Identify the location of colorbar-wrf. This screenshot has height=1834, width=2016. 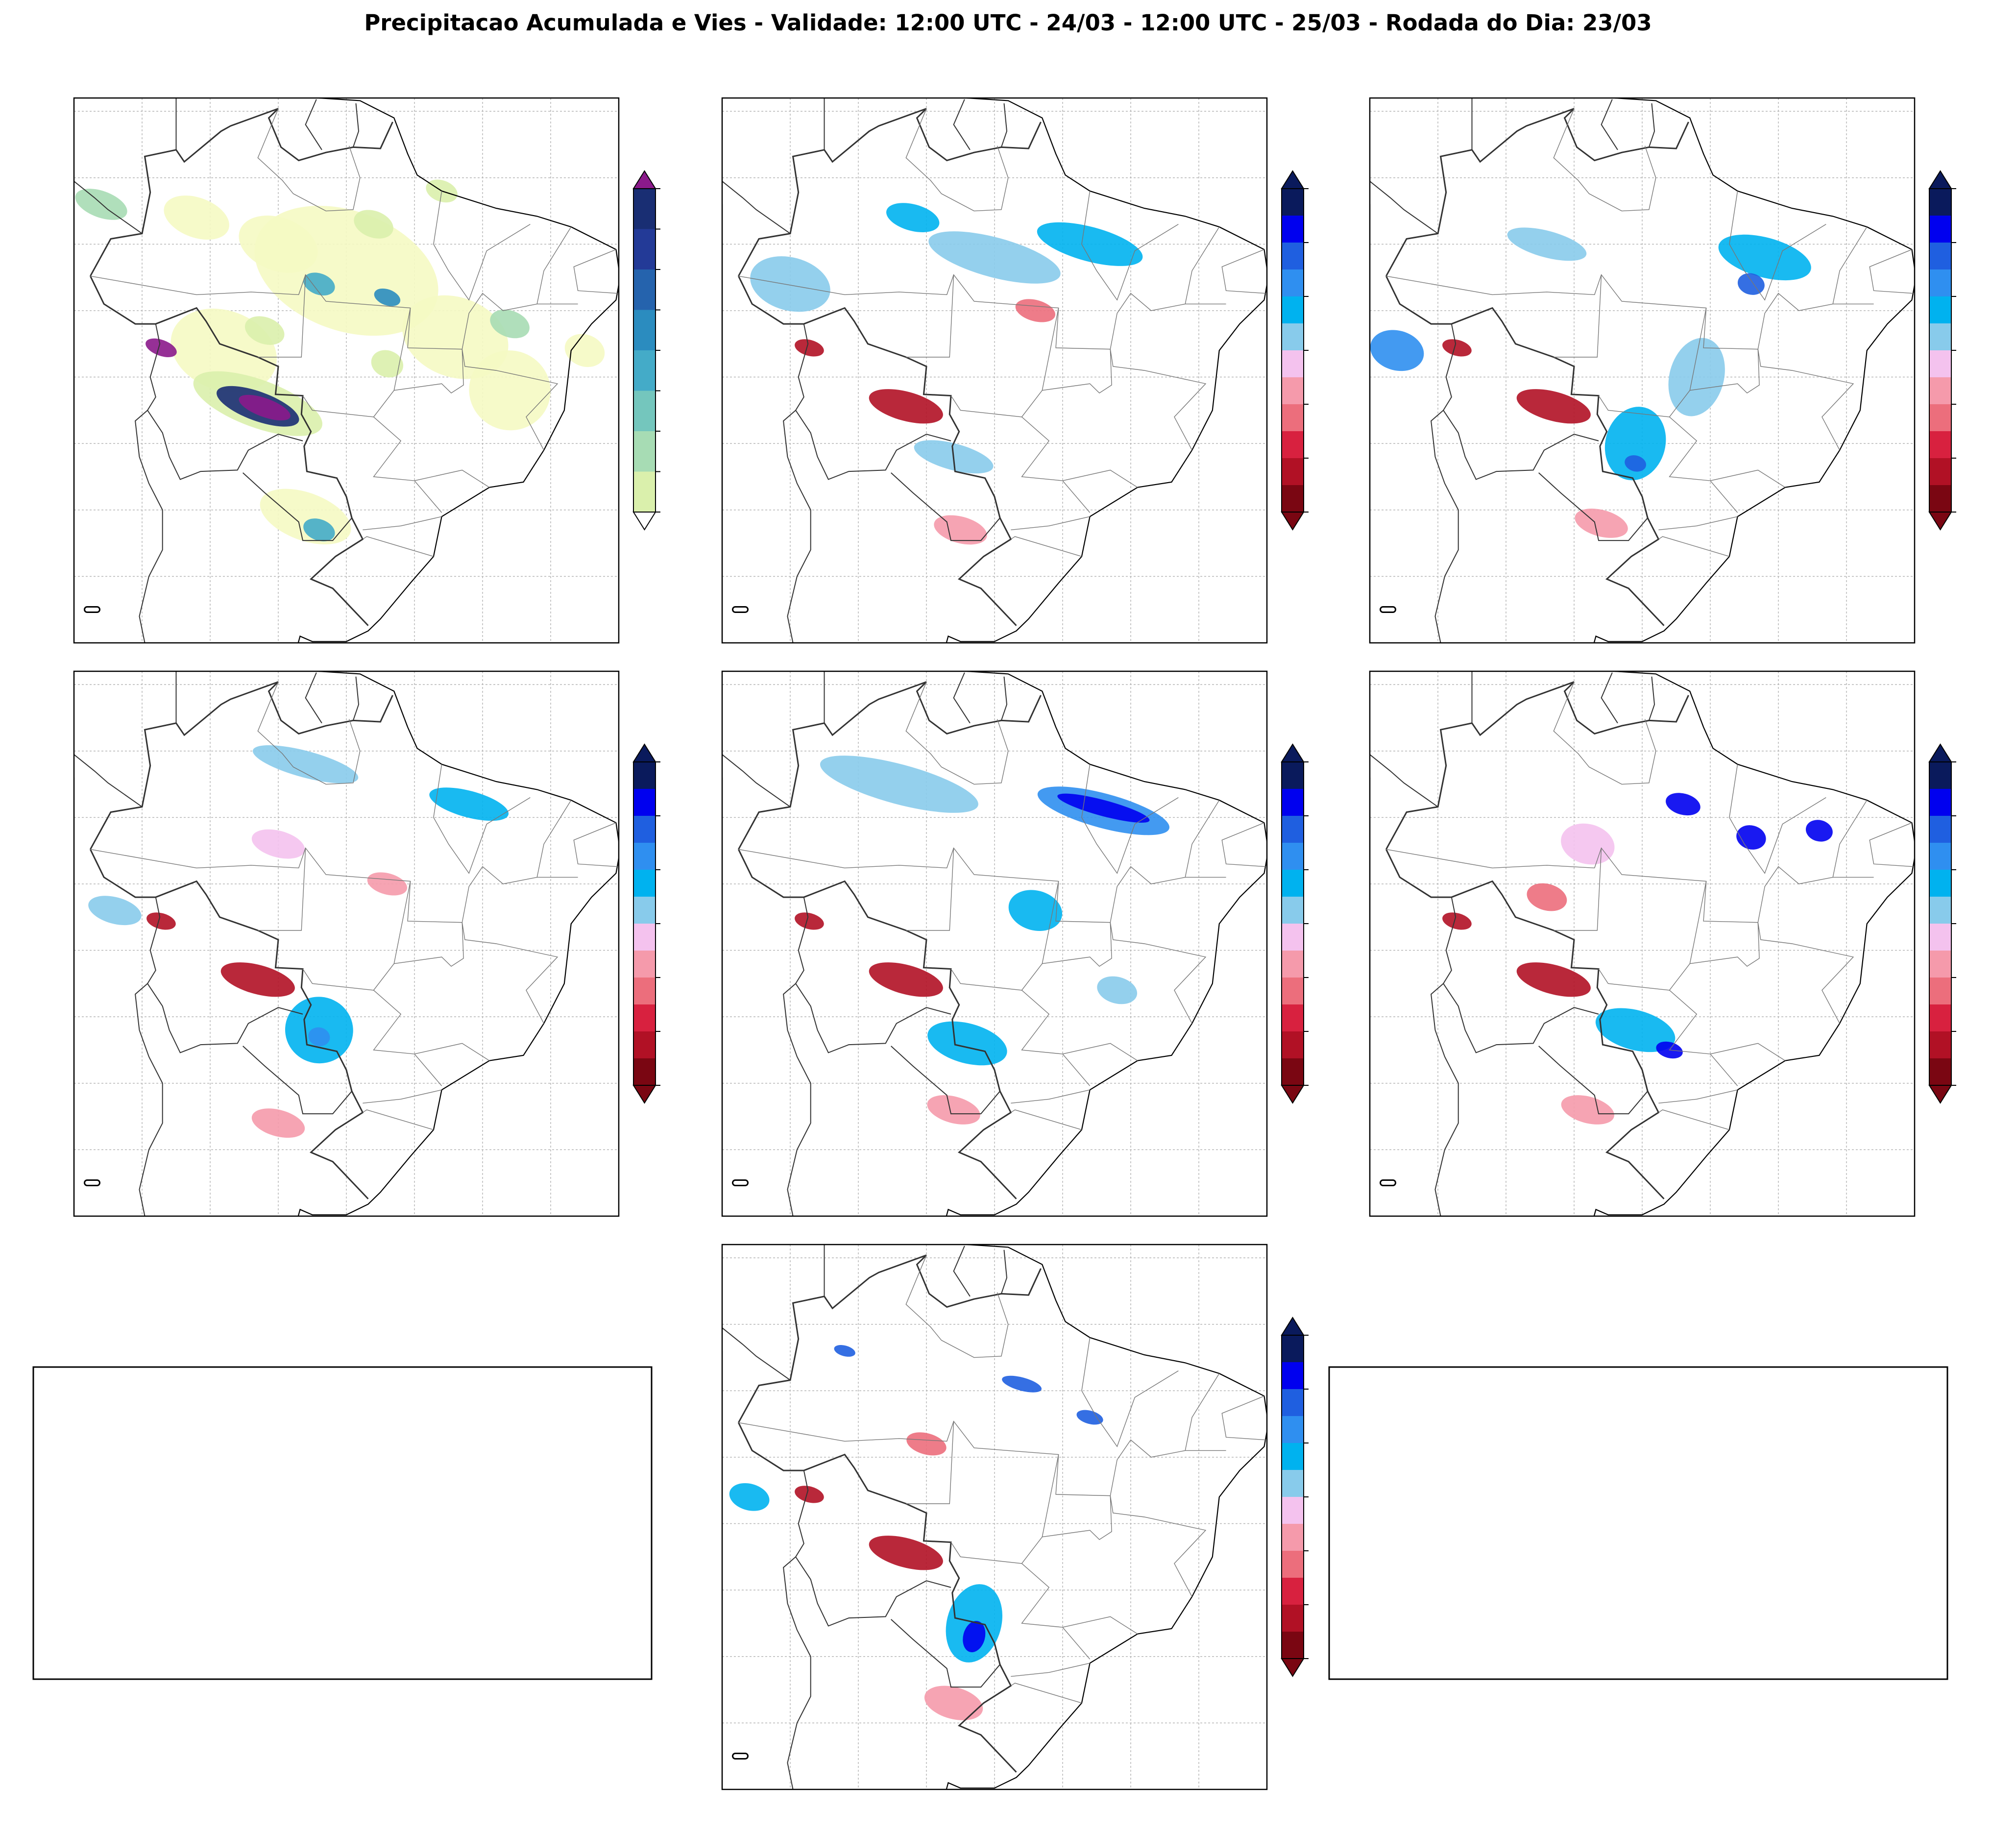
(646, 924).